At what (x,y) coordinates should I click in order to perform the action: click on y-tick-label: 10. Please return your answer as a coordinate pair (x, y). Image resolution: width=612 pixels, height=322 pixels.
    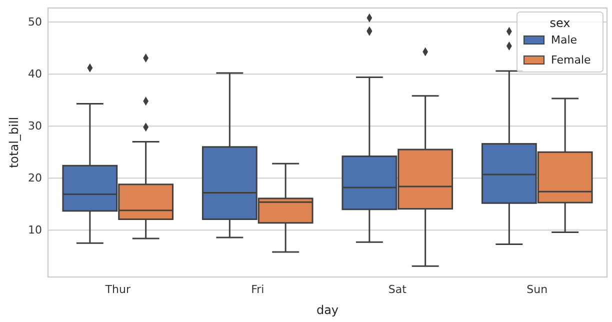
    Looking at the image, I should click on (35, 230).